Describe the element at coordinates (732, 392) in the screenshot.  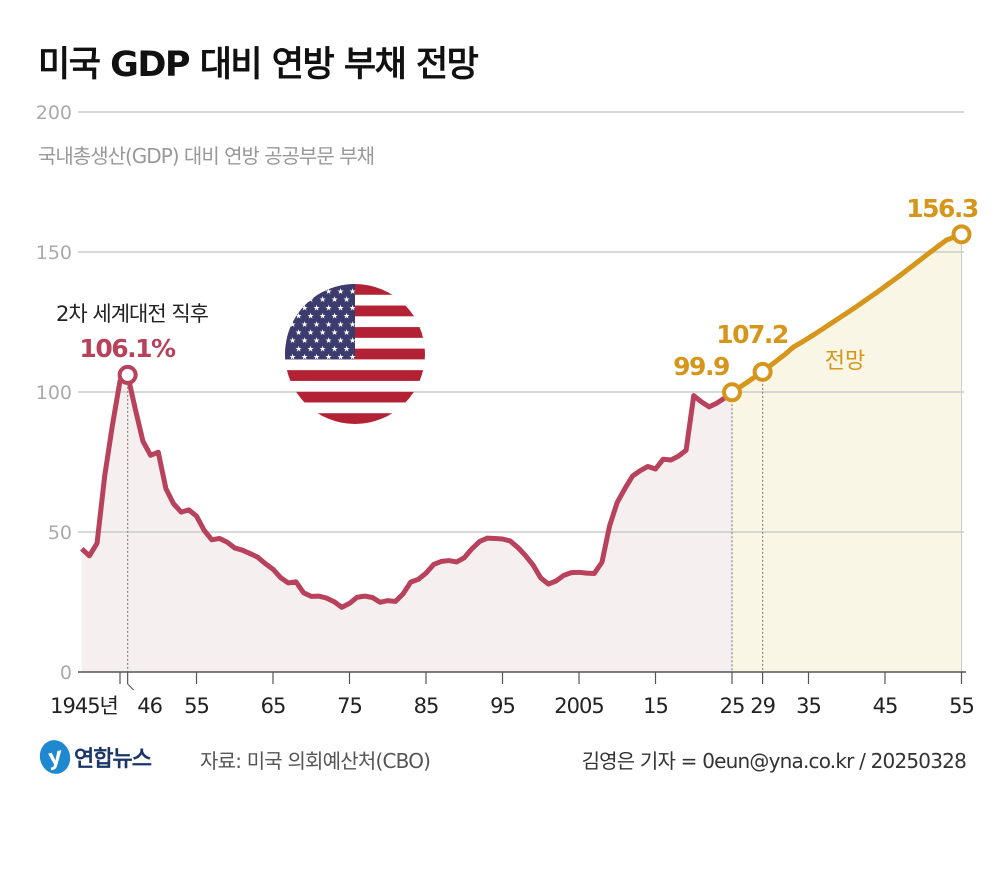
I see `data-point-marker-2025` at that location.